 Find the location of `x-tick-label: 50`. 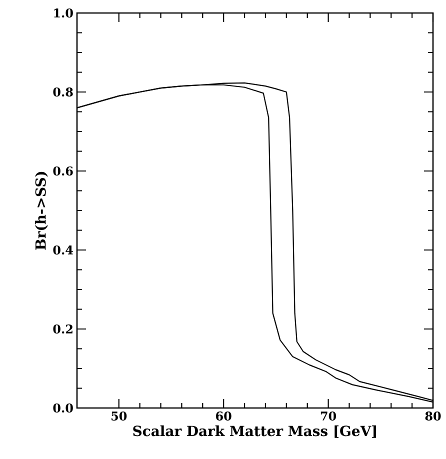

x-tick-label: 50 is located at coordinates (119, 416).